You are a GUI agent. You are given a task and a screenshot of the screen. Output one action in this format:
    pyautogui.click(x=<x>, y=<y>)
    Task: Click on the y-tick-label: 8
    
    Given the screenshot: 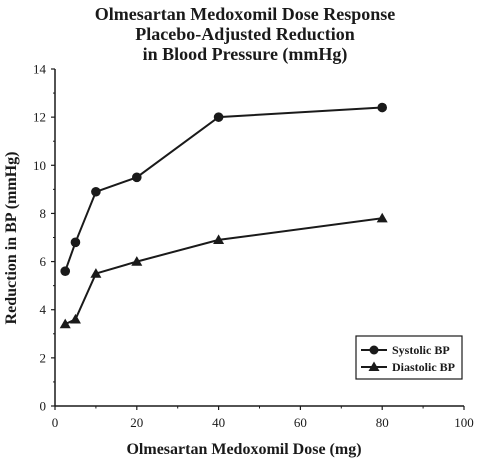 What is the action you would take?
    pyautogui.click(x=43, y=213)
    